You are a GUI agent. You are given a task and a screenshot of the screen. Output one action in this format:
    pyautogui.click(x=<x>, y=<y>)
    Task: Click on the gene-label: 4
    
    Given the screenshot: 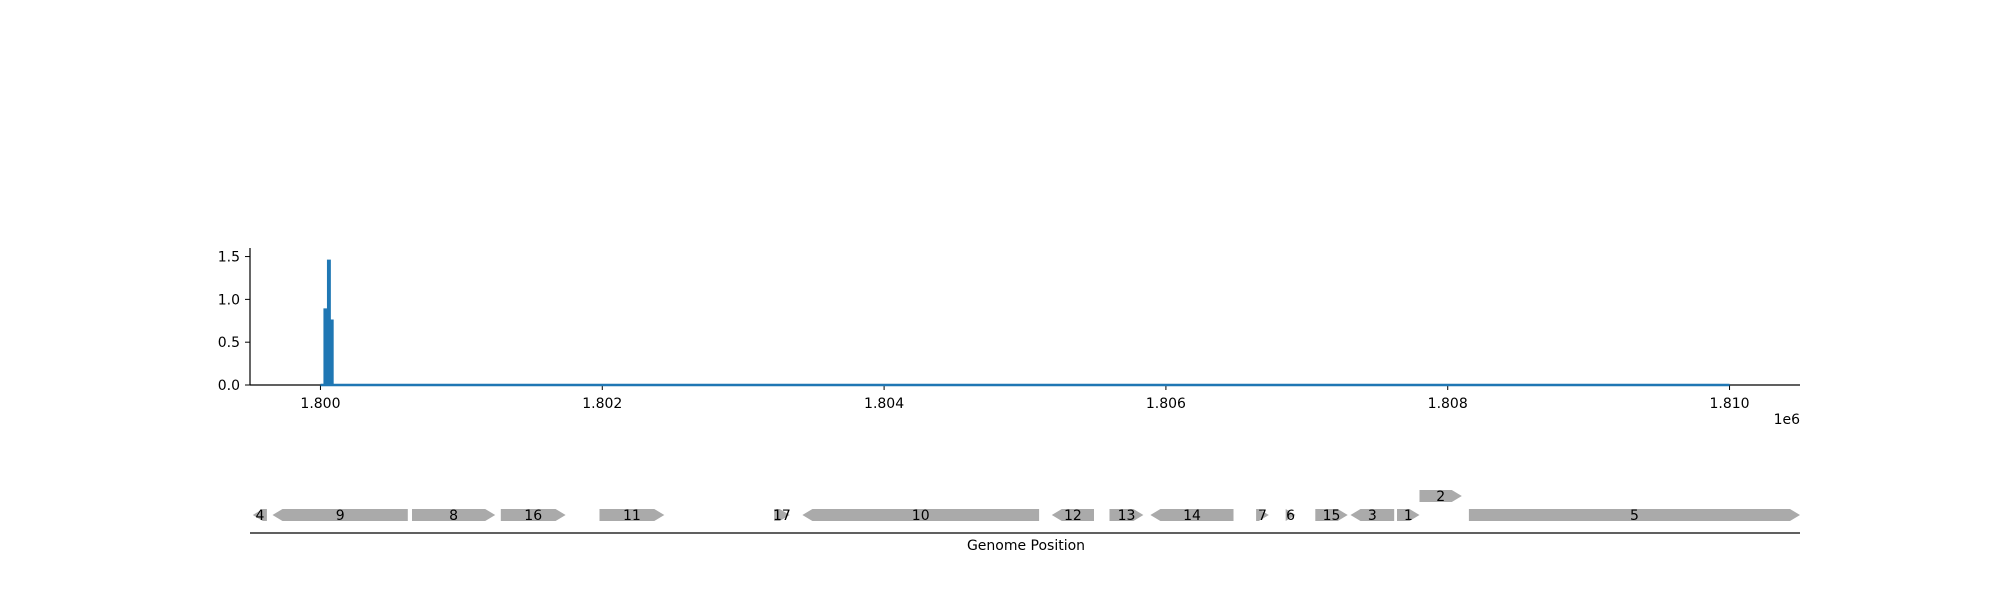 What is the action you would take?
    pyautogui.click(x=259, y=516)
    